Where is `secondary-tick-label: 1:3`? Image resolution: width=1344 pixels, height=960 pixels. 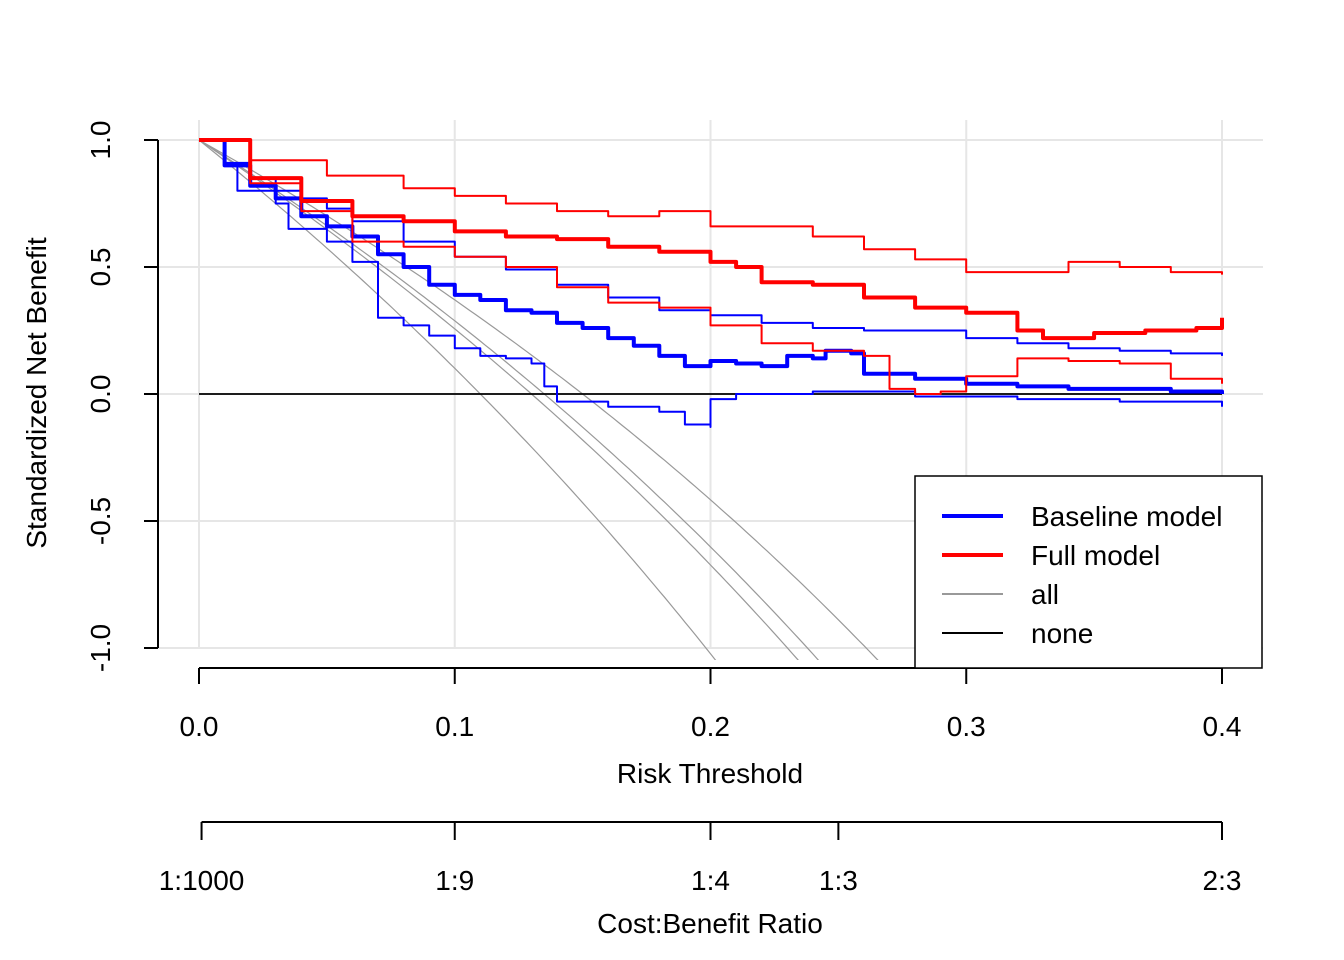
secondary-tick-label: 1:3 is located at coordinates (838, 880).